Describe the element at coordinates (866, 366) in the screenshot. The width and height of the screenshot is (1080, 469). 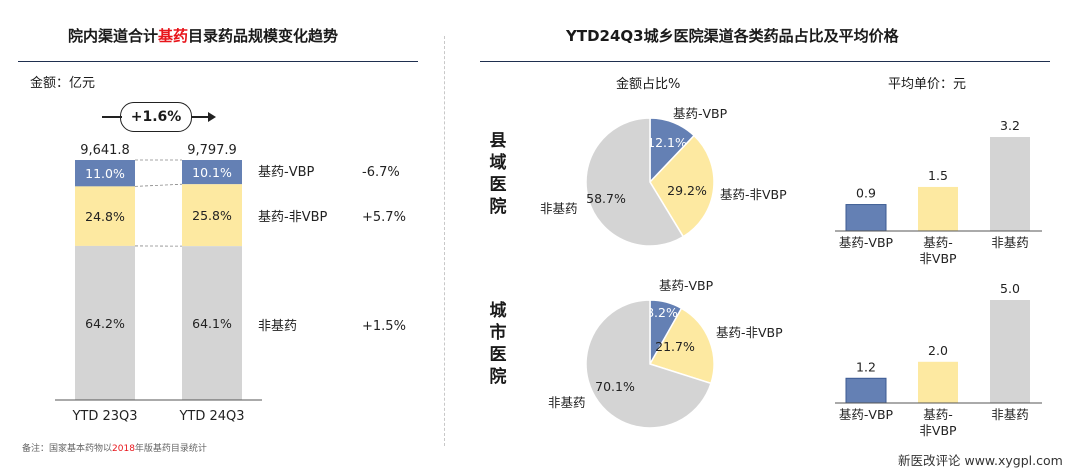
I see `price-bar-value: 1.2` at that location.